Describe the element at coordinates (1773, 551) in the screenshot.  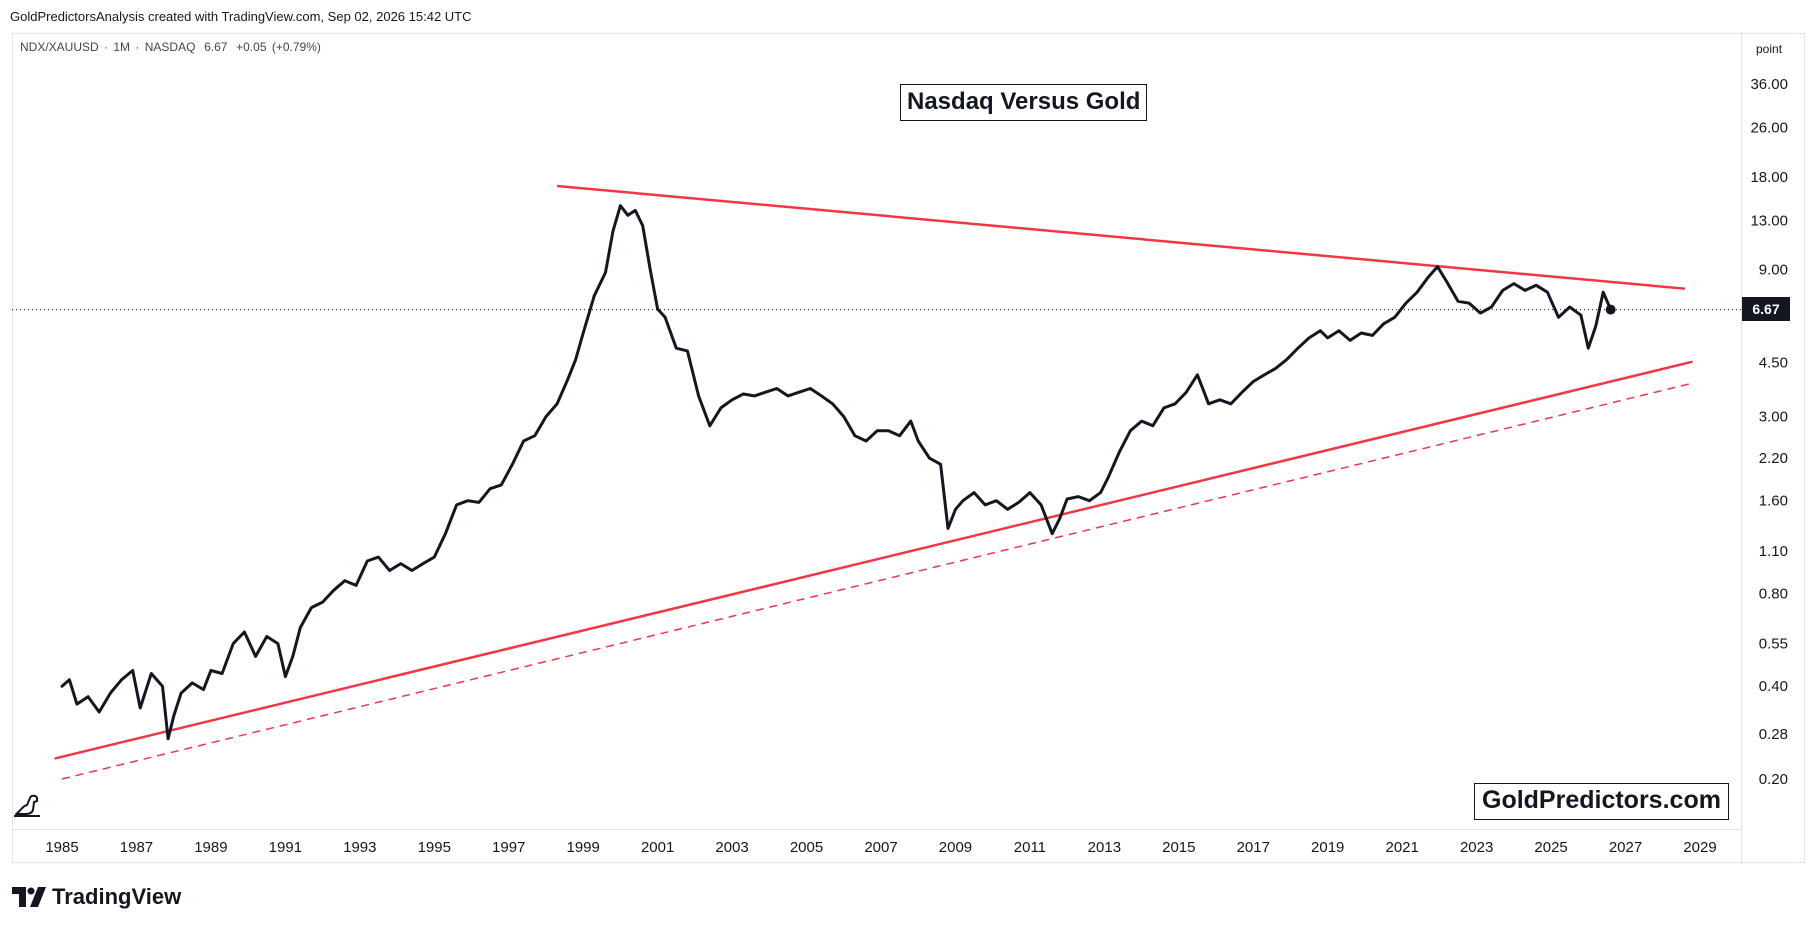
I see `y-tick-label: 1.10` at that location.